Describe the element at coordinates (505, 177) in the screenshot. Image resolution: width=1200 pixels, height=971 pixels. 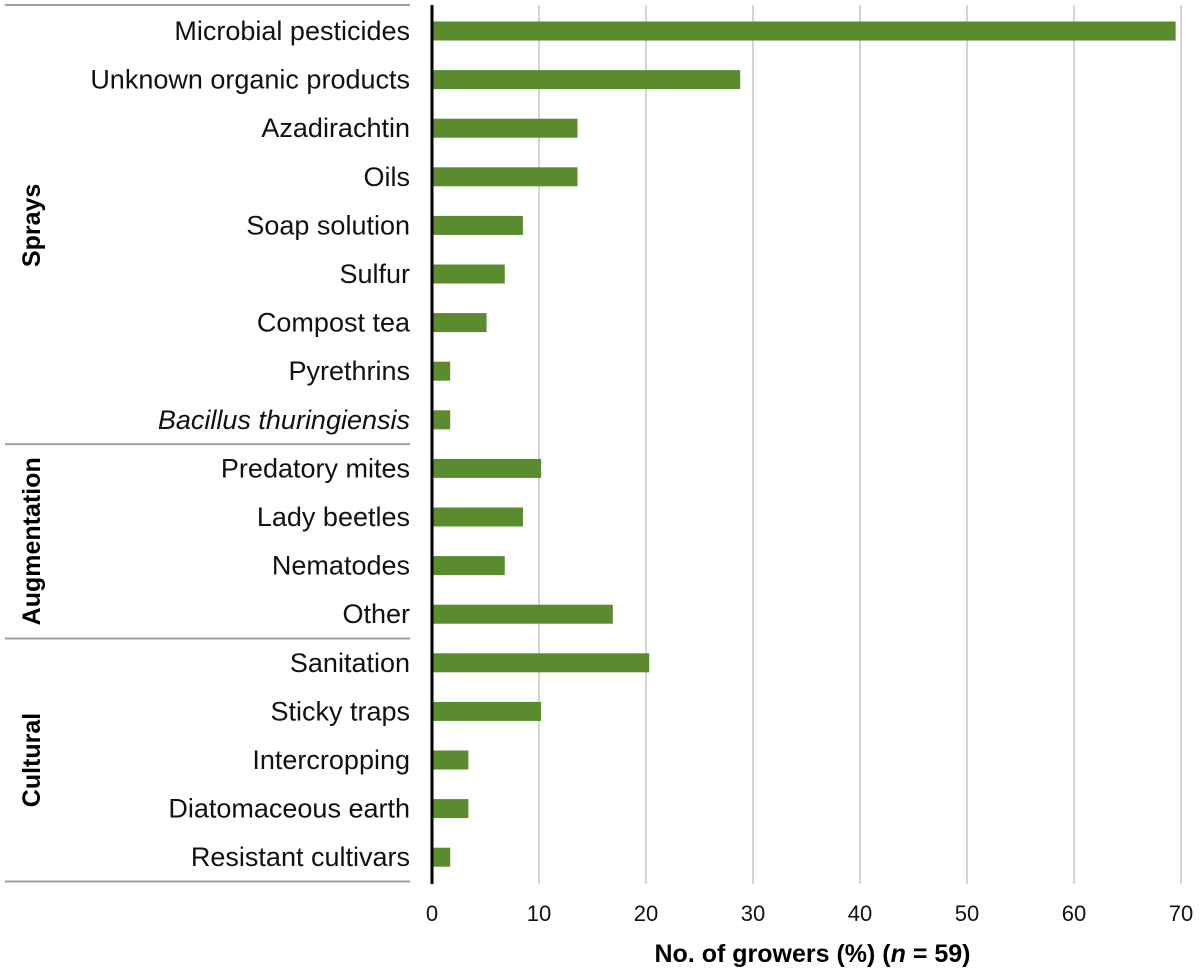
I see `bar-oils` at that location.